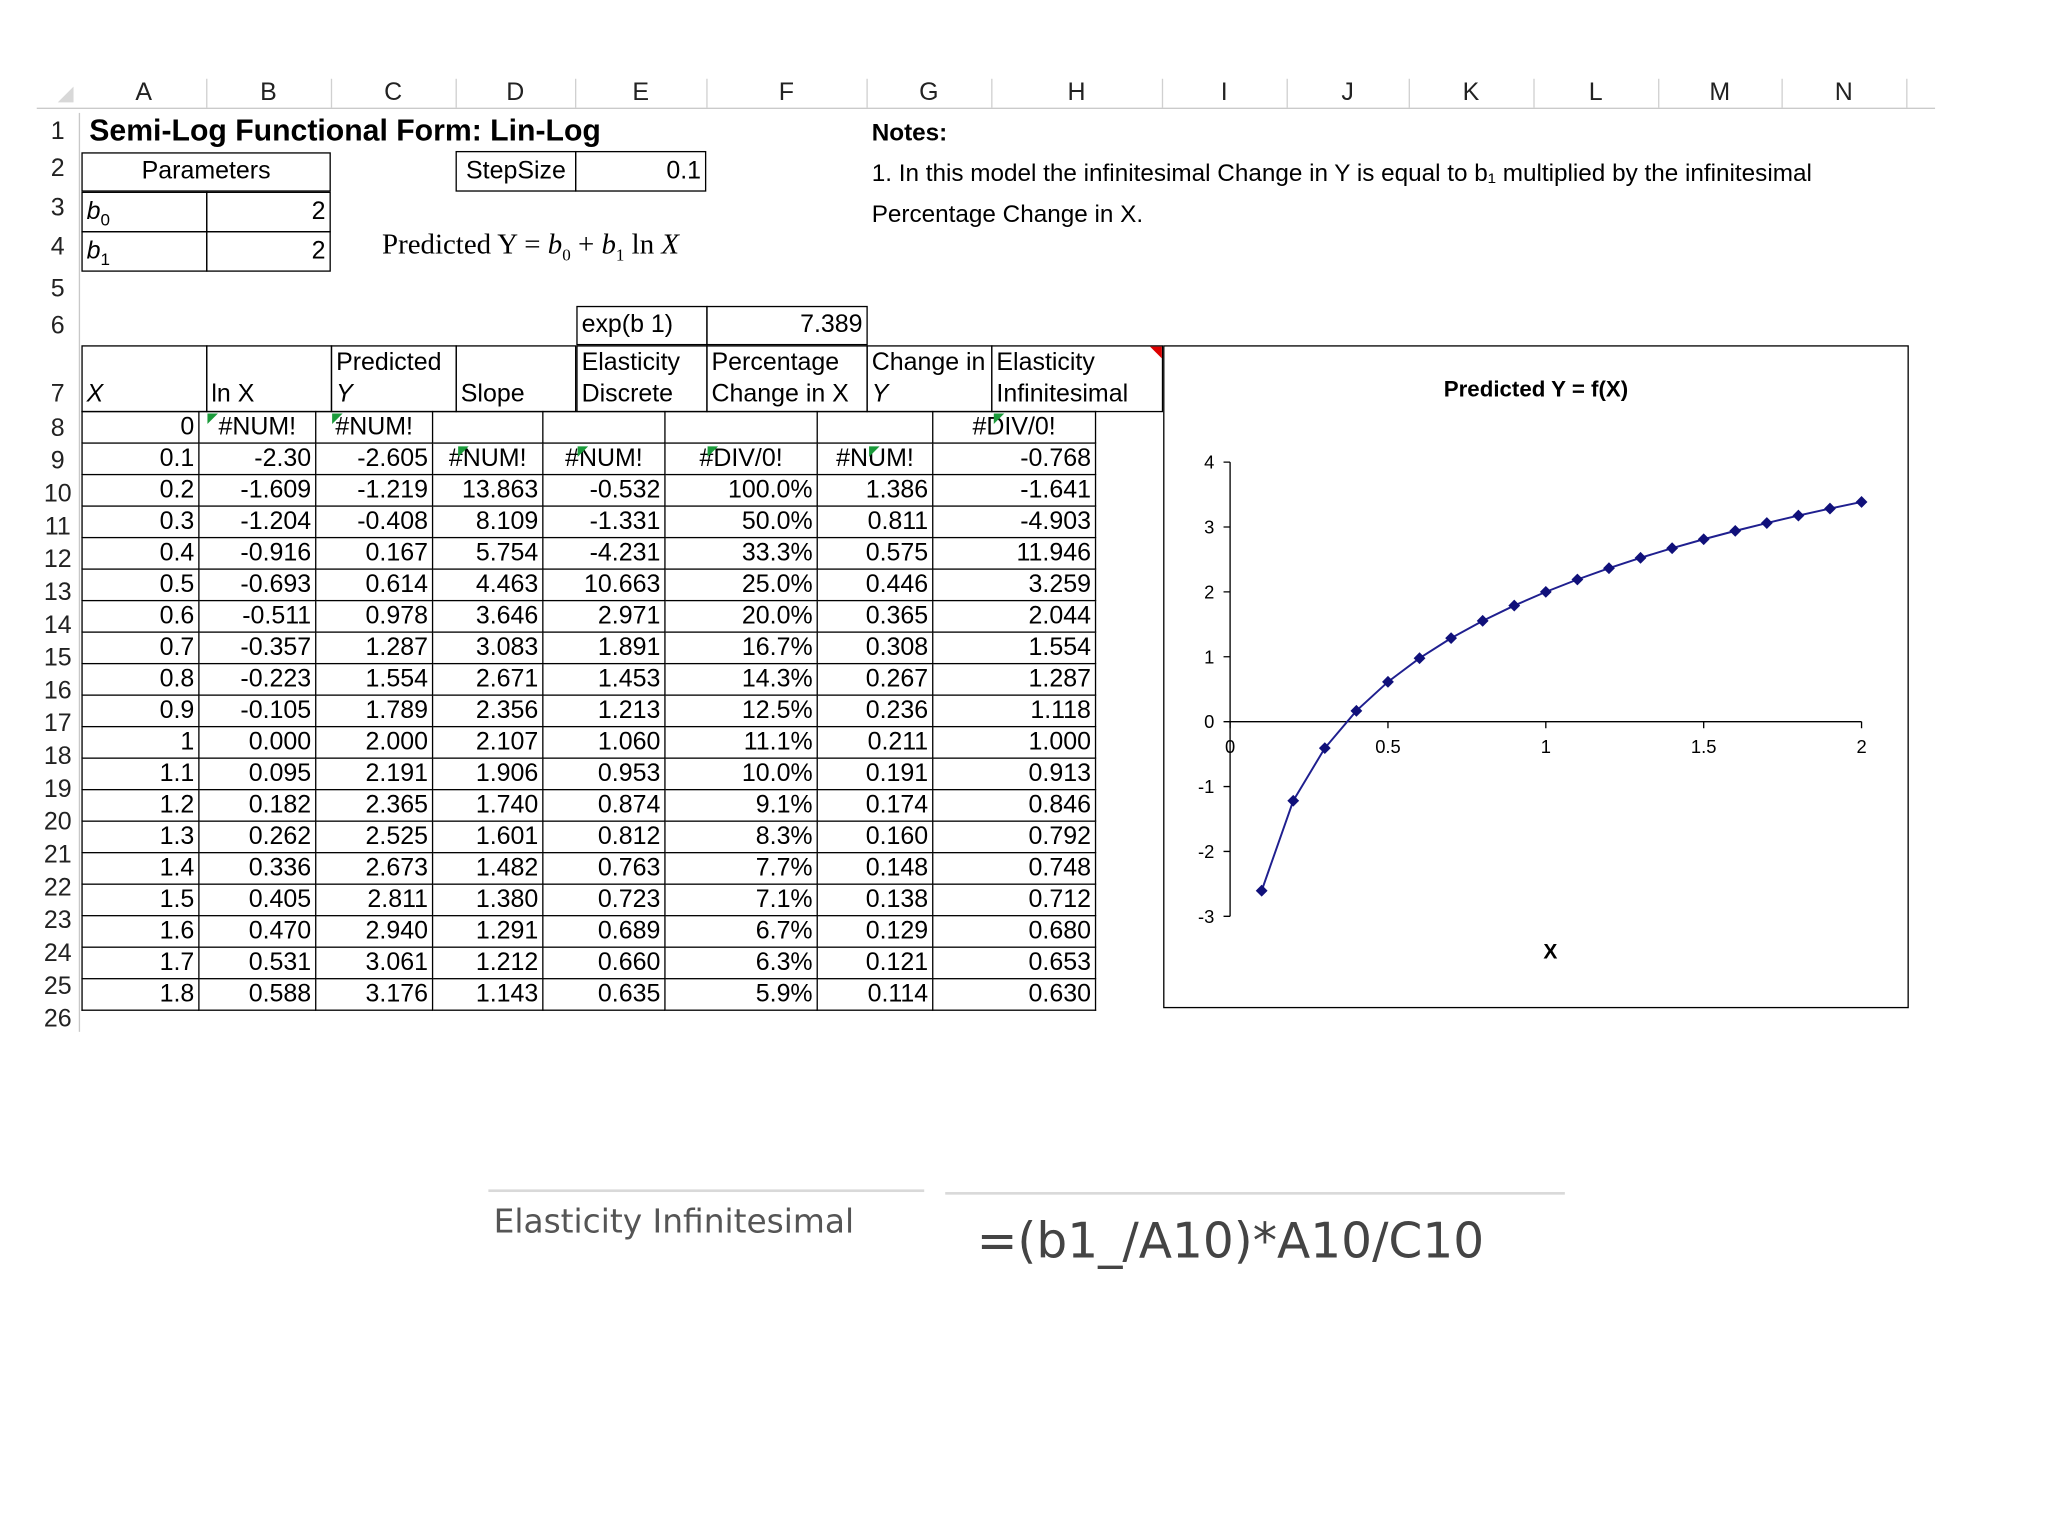 The height and width of the screenshot is (1536, 2048). I want to click on row-header-20: 20, so click(57, 822).